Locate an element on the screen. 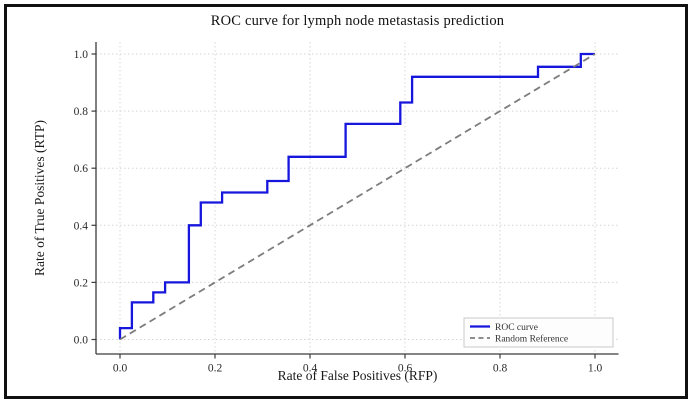 This screenshot has width=695, height=411. x-tick-label: 0.2 is located at coordinates (215, 369).